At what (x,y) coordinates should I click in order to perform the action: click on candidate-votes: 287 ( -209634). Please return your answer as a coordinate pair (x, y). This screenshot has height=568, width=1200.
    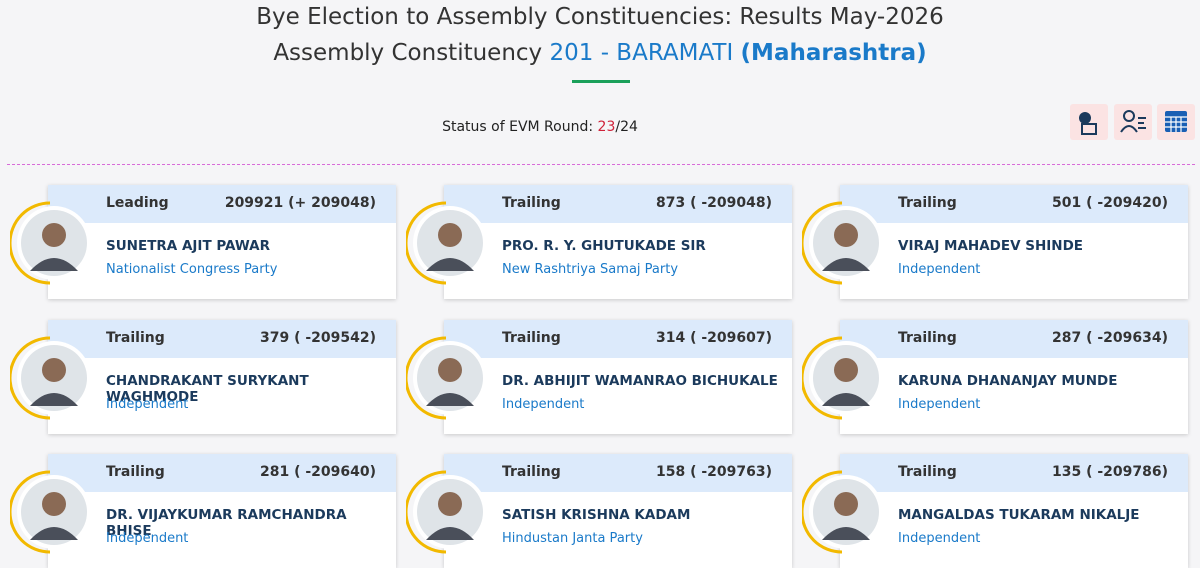
    Looking at the image, I should click on (1109, 338).